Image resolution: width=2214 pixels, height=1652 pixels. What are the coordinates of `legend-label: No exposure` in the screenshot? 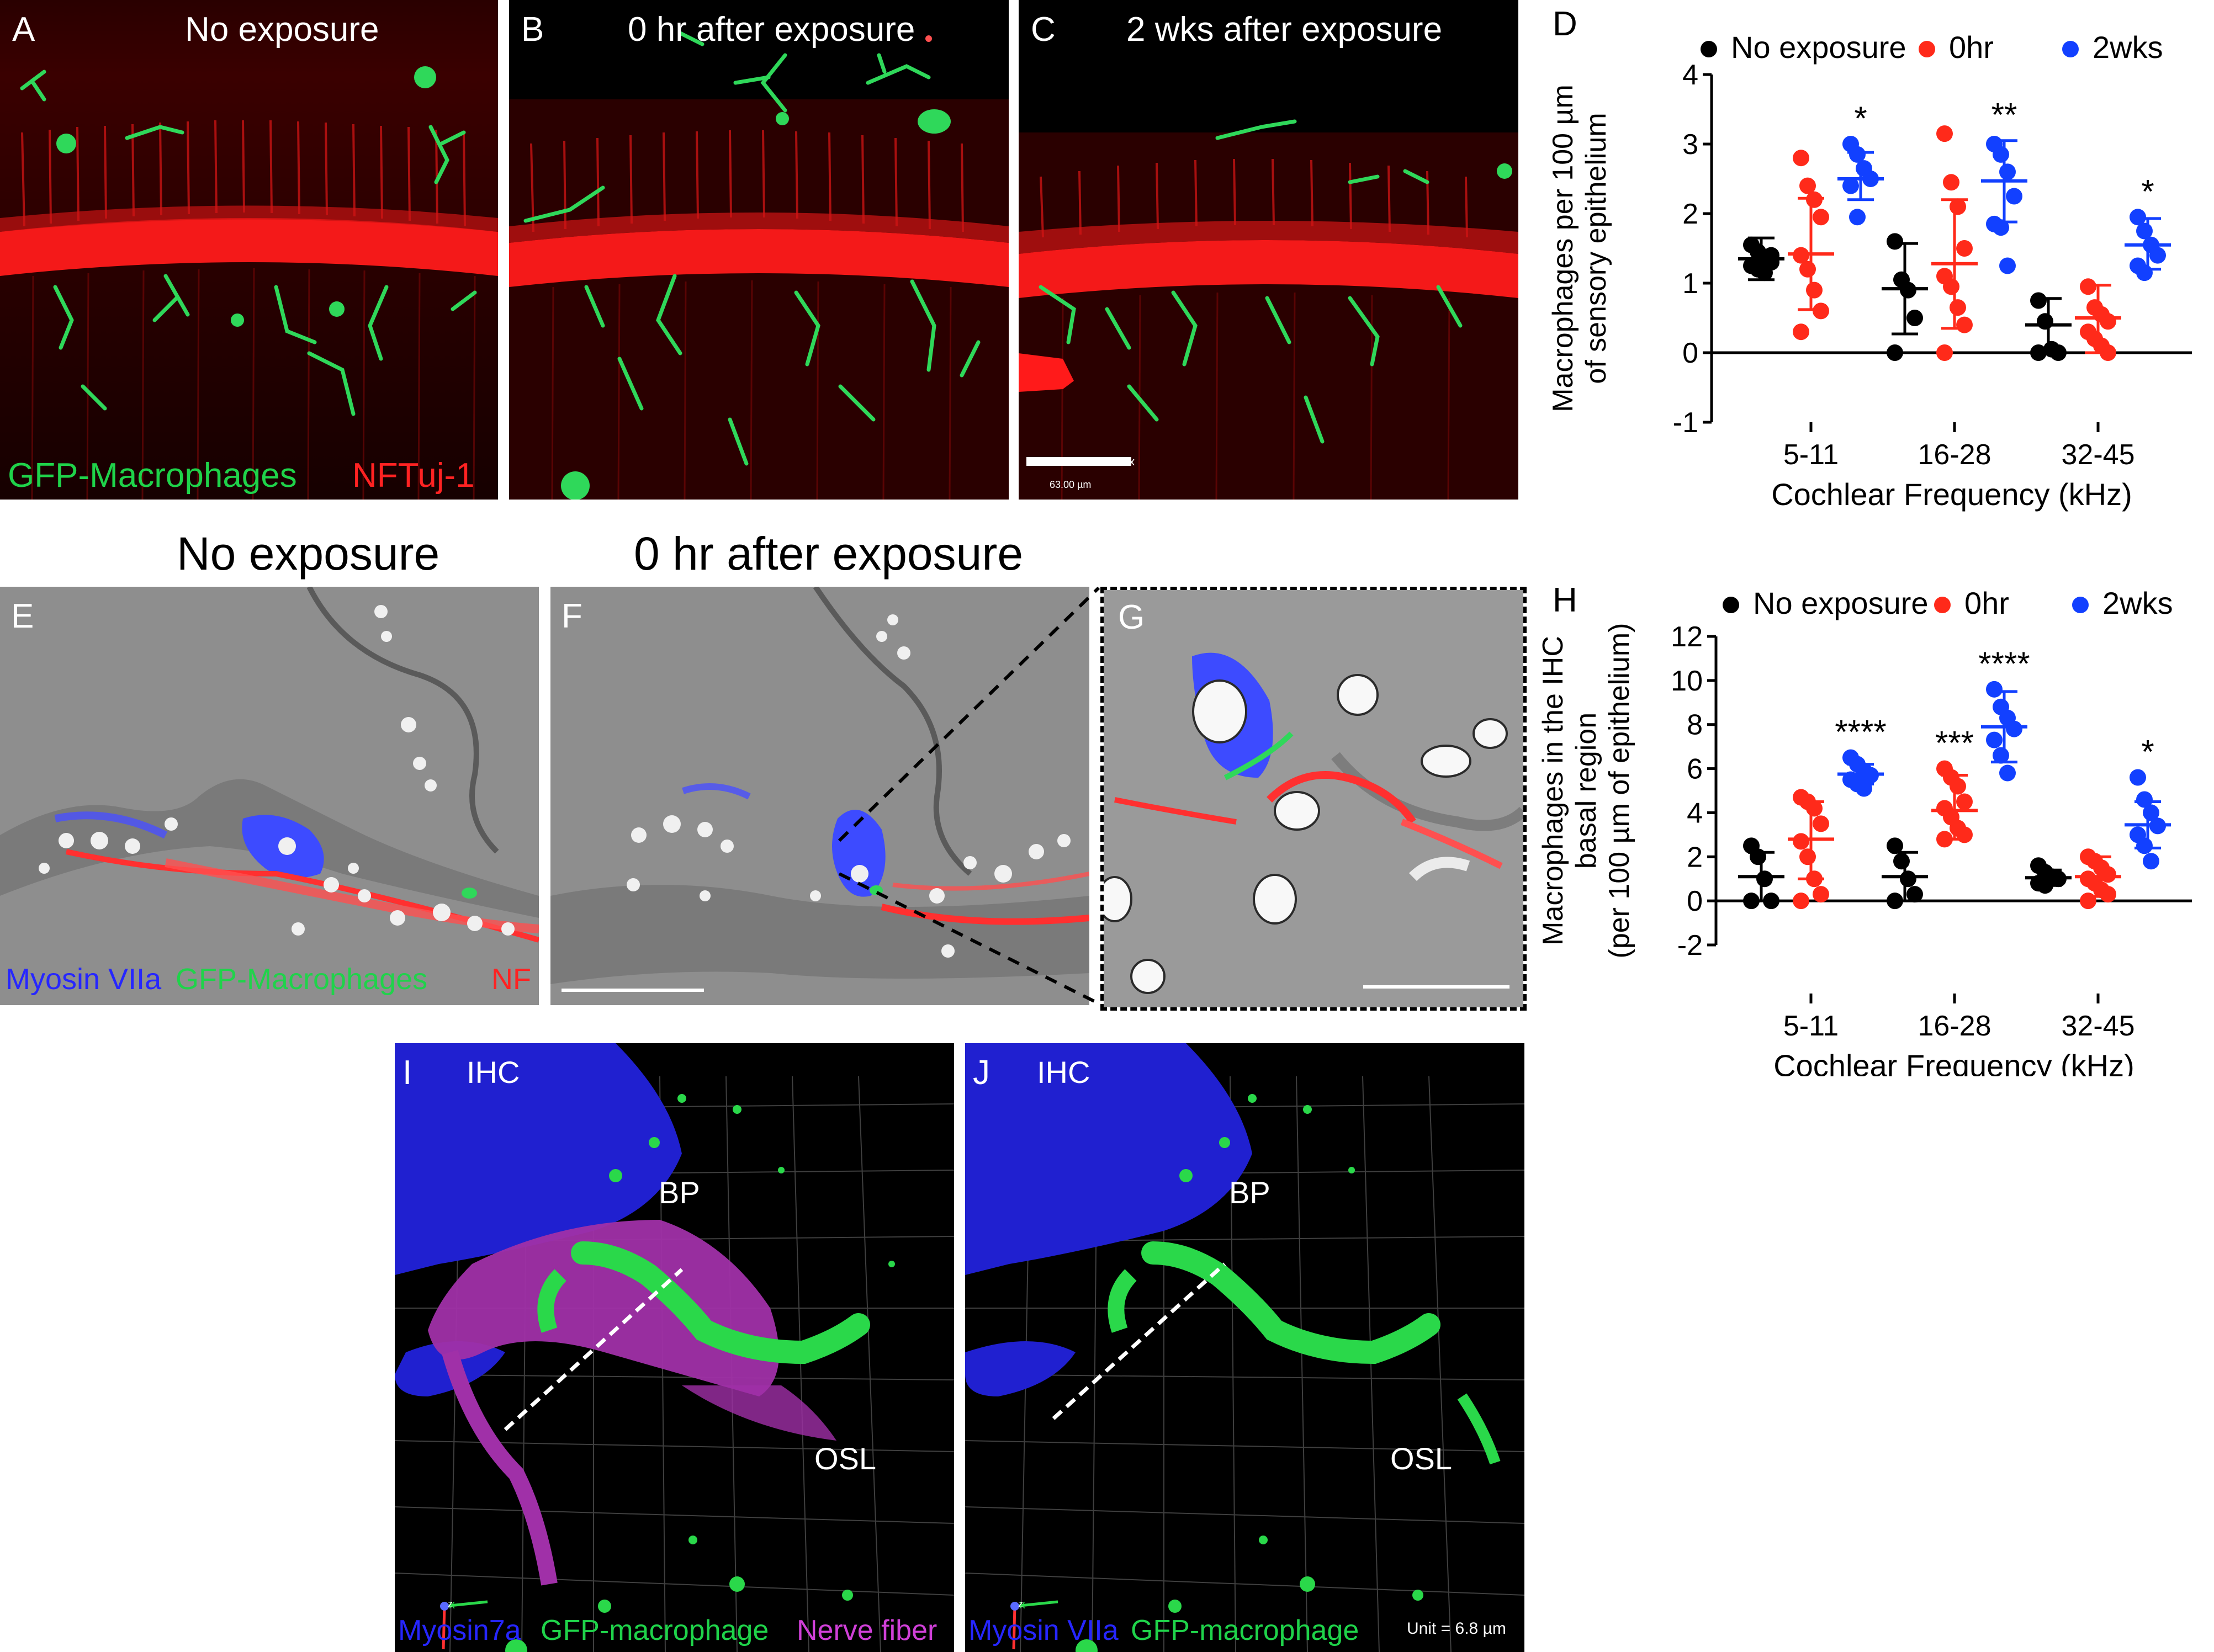 It's located at (1818, 48).